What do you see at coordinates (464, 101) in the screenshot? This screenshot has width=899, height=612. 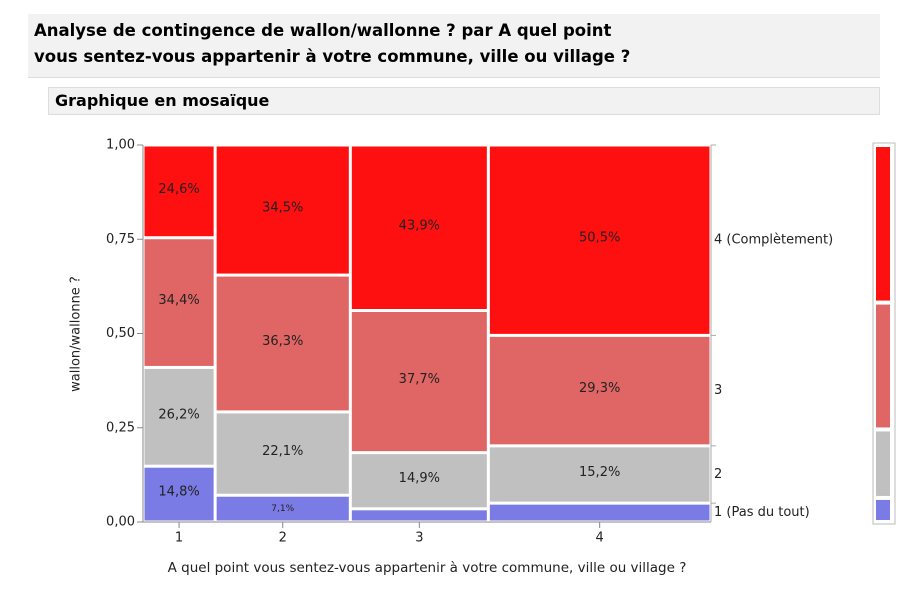 I see `subtitle: Graphique en mosaïque` at bounding box center [464, 101].